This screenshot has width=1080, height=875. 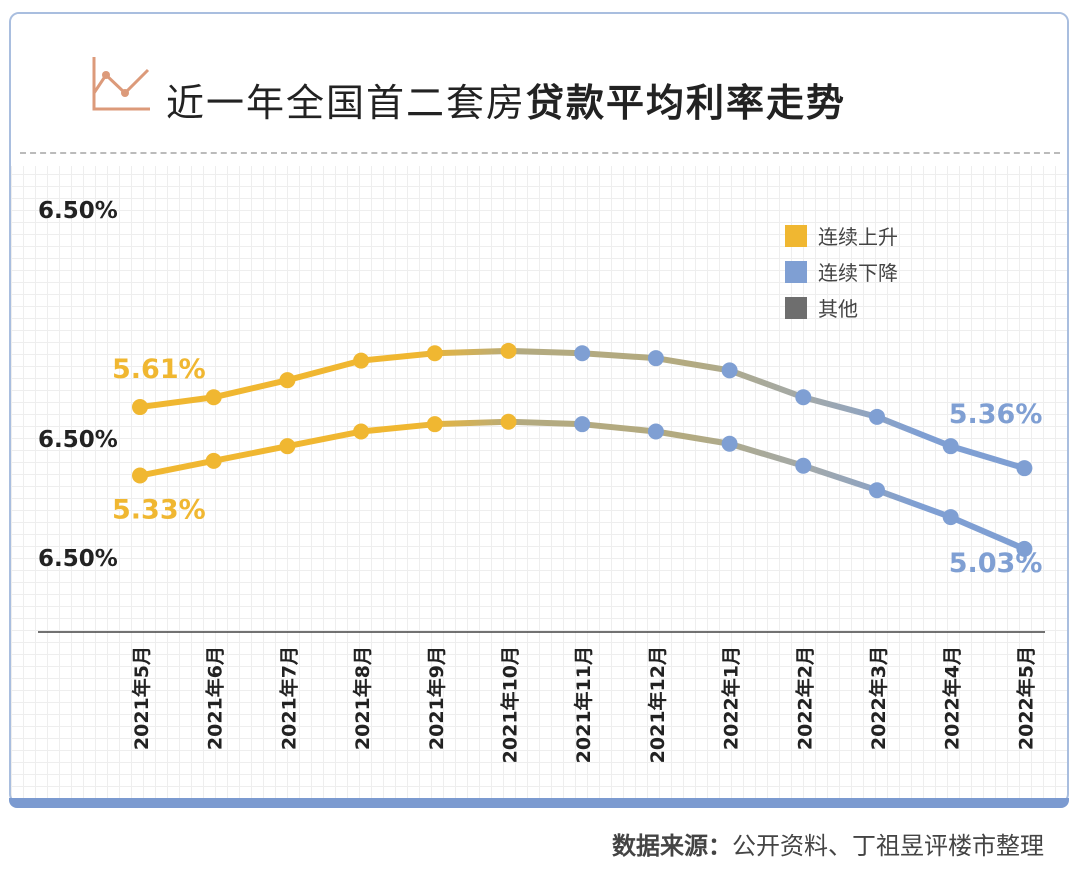 What do you see at coordinates (159, 510) in the screenshot?
I see `start-value-label: 5.33%` at bounding box center [159, 510].